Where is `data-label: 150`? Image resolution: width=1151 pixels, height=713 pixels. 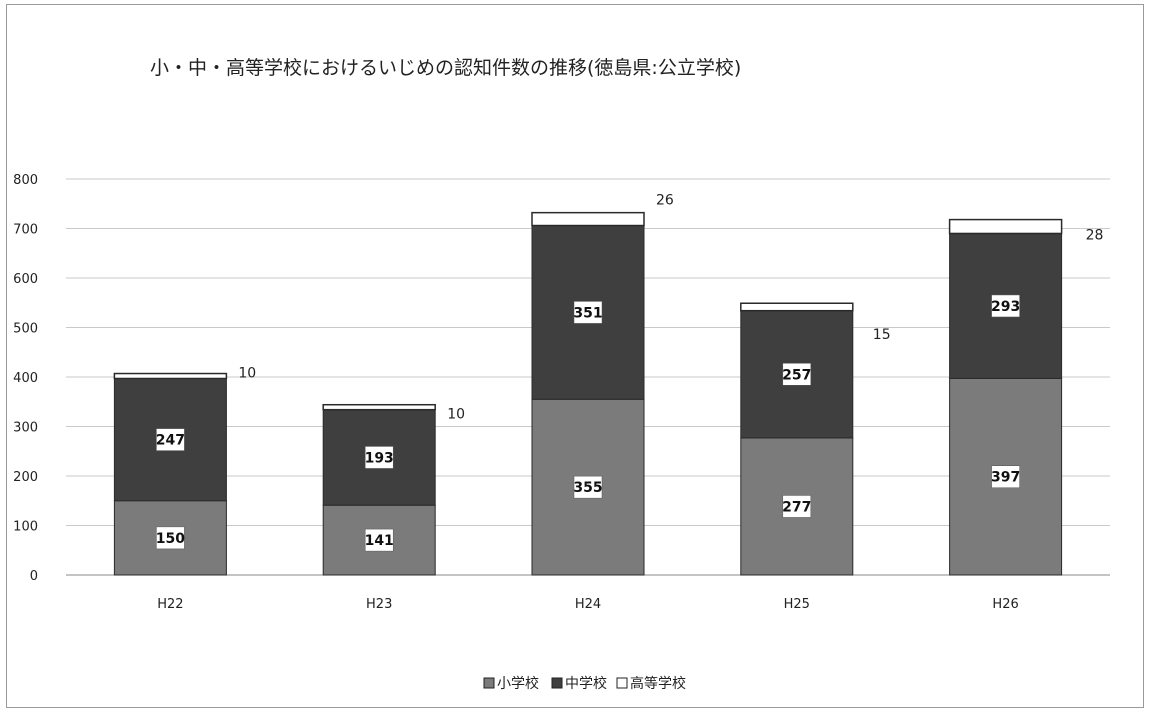
data-label: 150 is located at coordinates (170, 539).